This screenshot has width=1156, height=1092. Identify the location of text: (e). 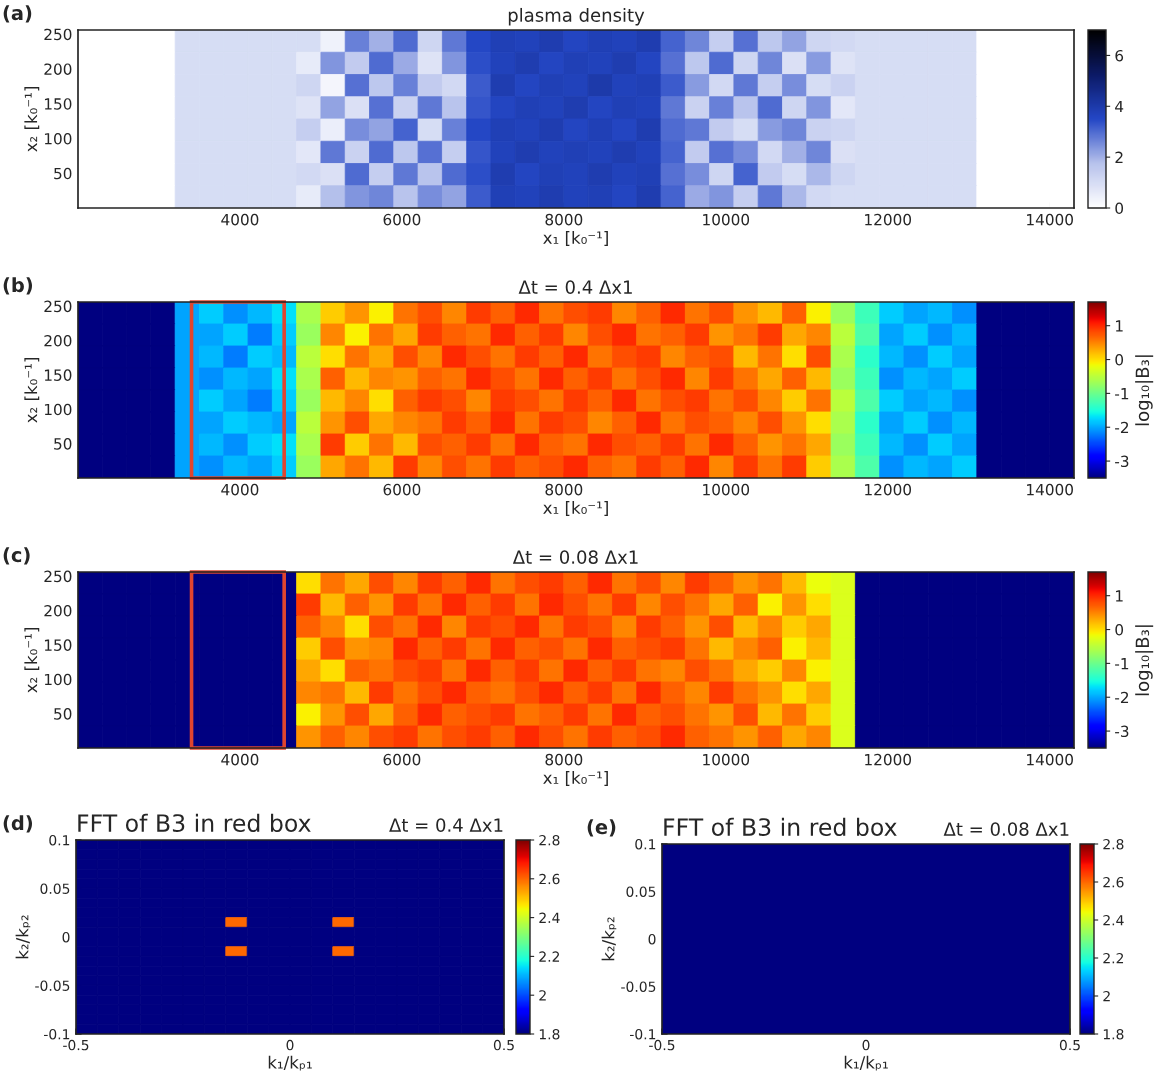
(601, 828).